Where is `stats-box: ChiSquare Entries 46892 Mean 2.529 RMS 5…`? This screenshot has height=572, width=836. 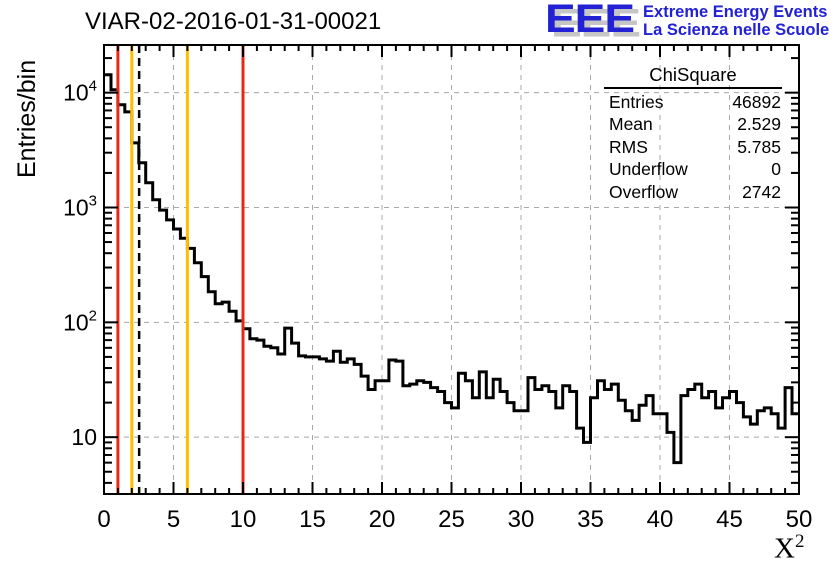 stats-box: ChiSquare Entries 46892 Mean 2.529 RMS 5… is located at coordinates (692, 133).